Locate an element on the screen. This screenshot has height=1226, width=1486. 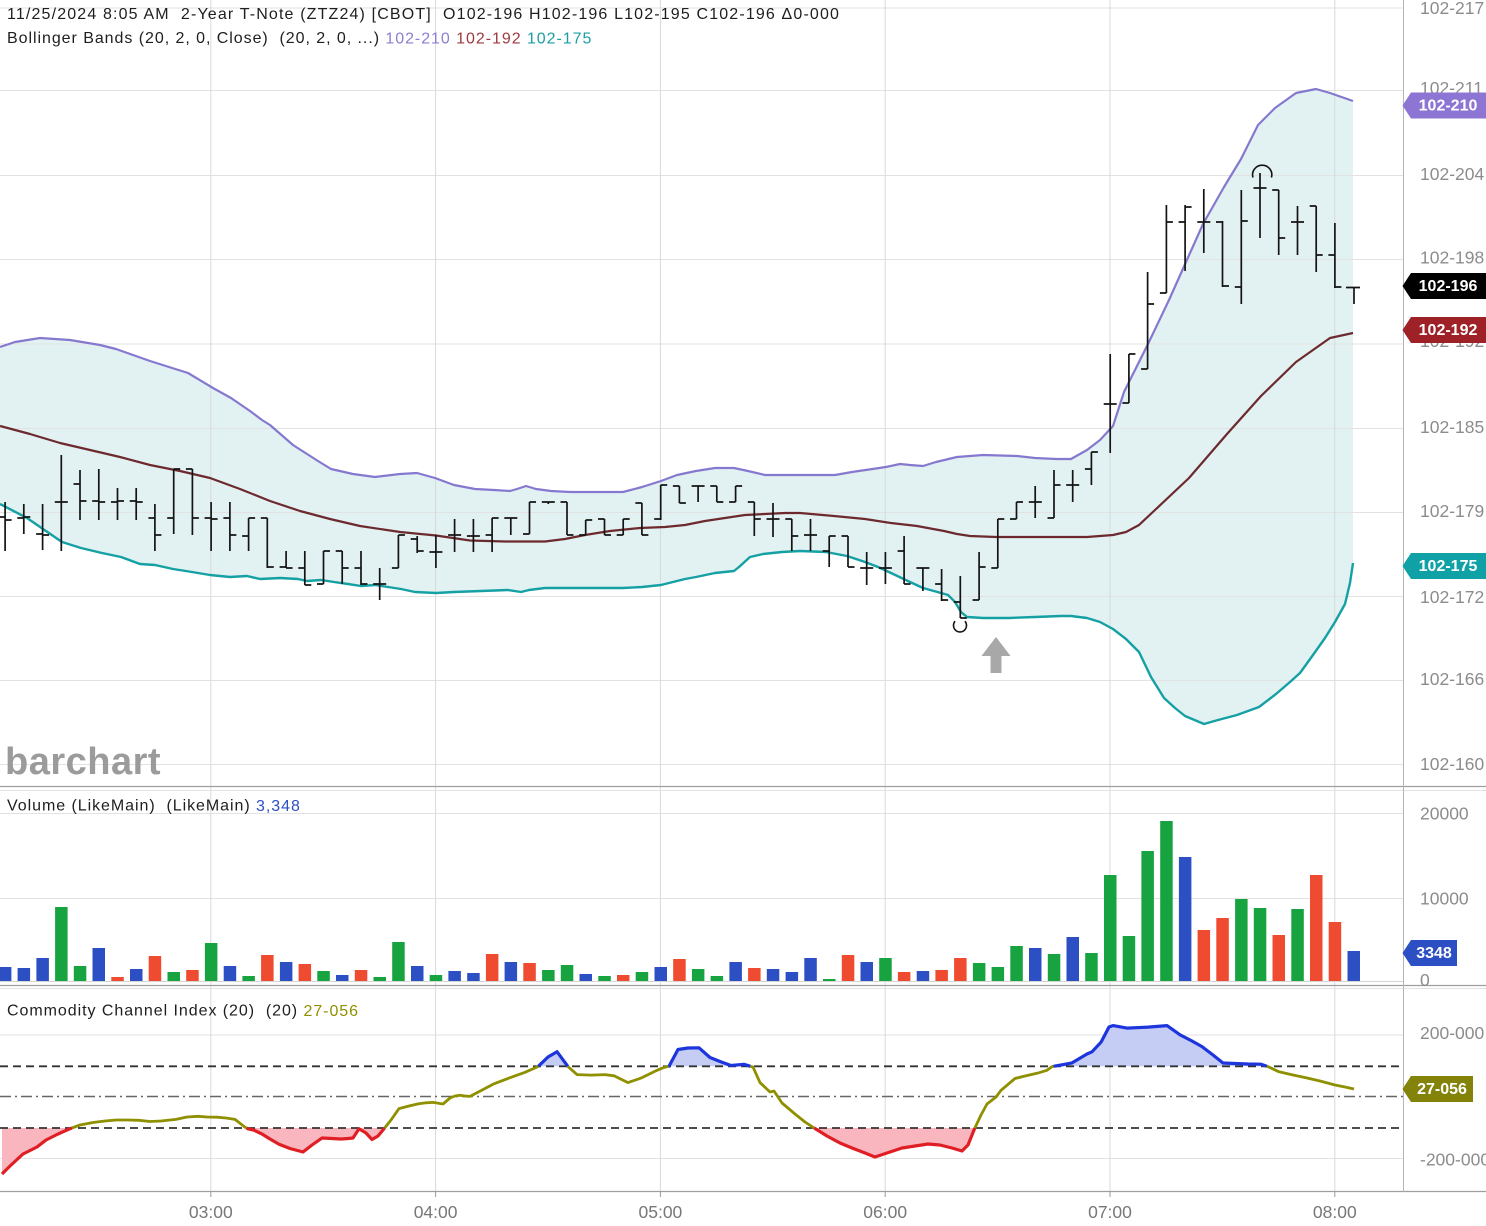
svg-text: 05:00 is located at coordinates (661, 1212).